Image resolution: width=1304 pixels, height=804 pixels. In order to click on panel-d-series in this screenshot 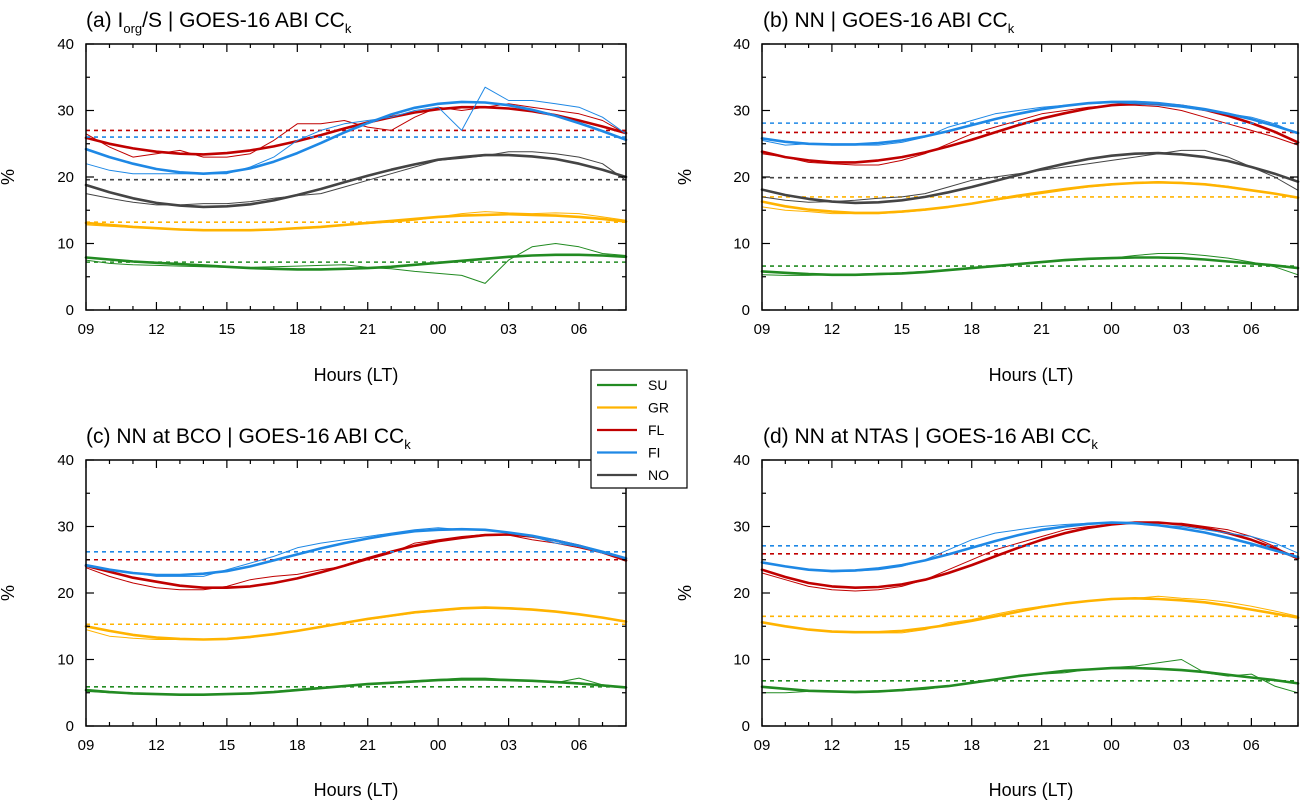, I will do `click(1030, 607)`.